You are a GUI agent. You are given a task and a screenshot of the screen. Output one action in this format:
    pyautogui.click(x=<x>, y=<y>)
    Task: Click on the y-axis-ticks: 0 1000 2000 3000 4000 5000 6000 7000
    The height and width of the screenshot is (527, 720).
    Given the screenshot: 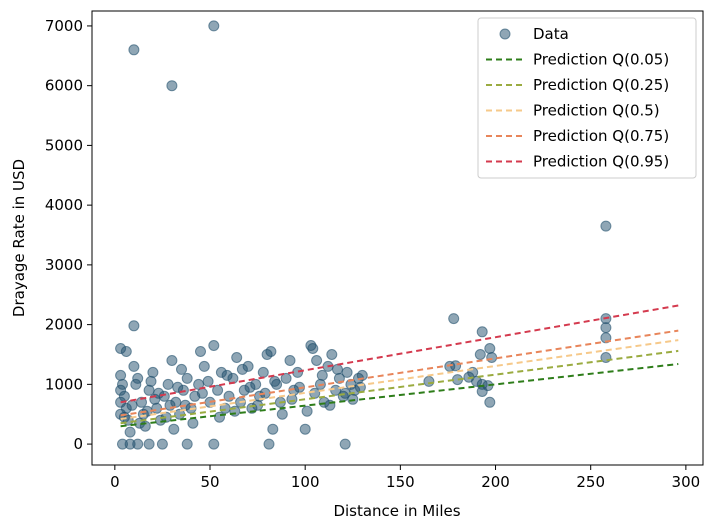 What is the action you would take?
    pyautogui.click(x=68, y=235)
    